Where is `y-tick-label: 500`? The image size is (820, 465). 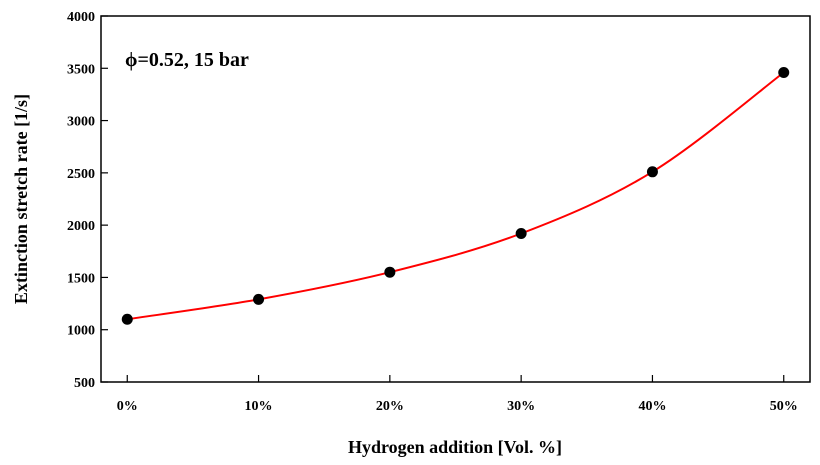
y-tick-label: 500 is located at coordinates (84, 383).